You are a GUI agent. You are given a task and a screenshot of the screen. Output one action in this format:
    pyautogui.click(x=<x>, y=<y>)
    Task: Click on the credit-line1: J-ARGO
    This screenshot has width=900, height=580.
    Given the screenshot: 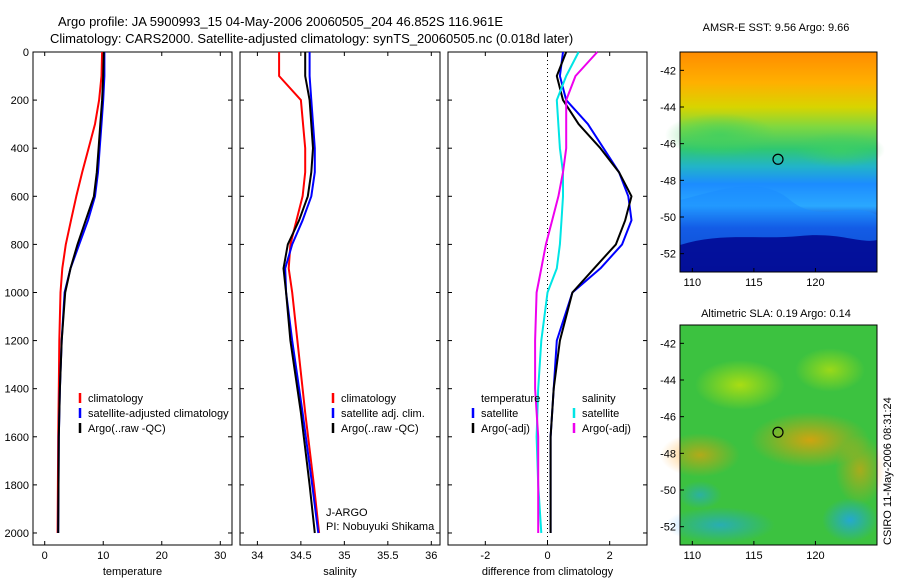 What is the action you would take?
    pyautogui.click(x=347, y=513)
    